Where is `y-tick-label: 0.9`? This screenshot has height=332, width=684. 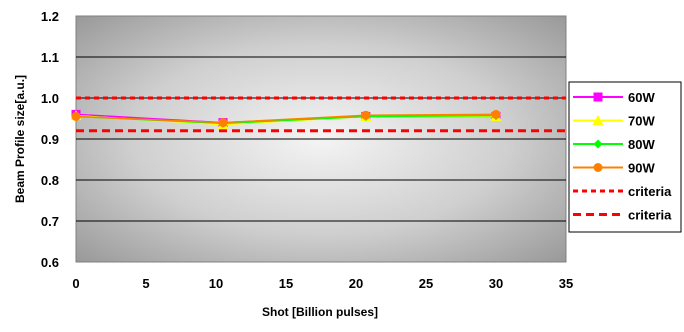 y-tick-label: 0.9 is located at coordinates (50, 139).